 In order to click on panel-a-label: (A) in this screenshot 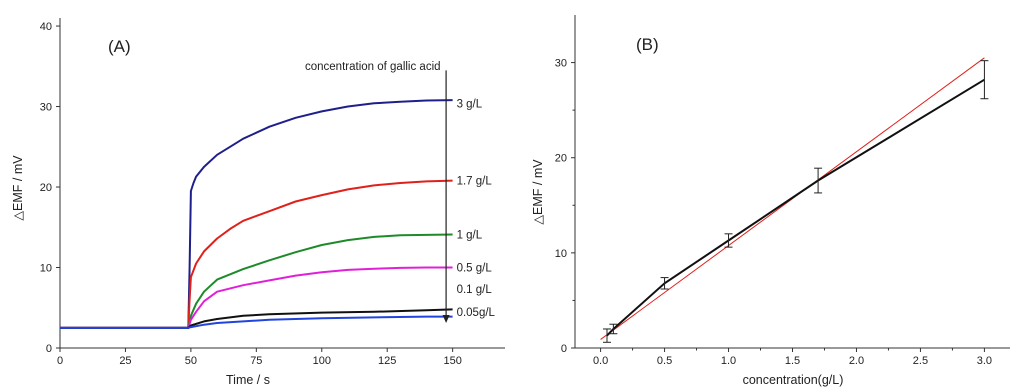, I will do `click(119, 46)`.